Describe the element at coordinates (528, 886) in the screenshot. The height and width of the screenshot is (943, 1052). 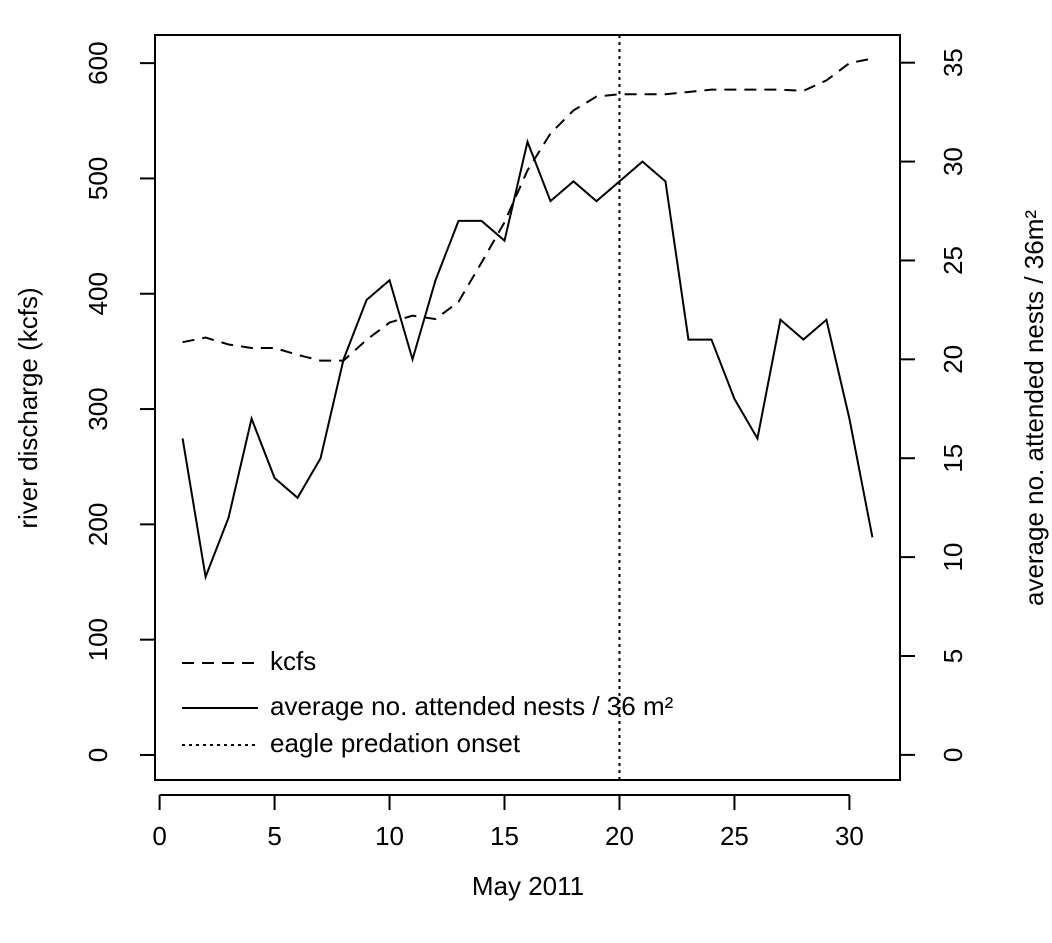
I see `x-axis-label: May 2011` at that location.